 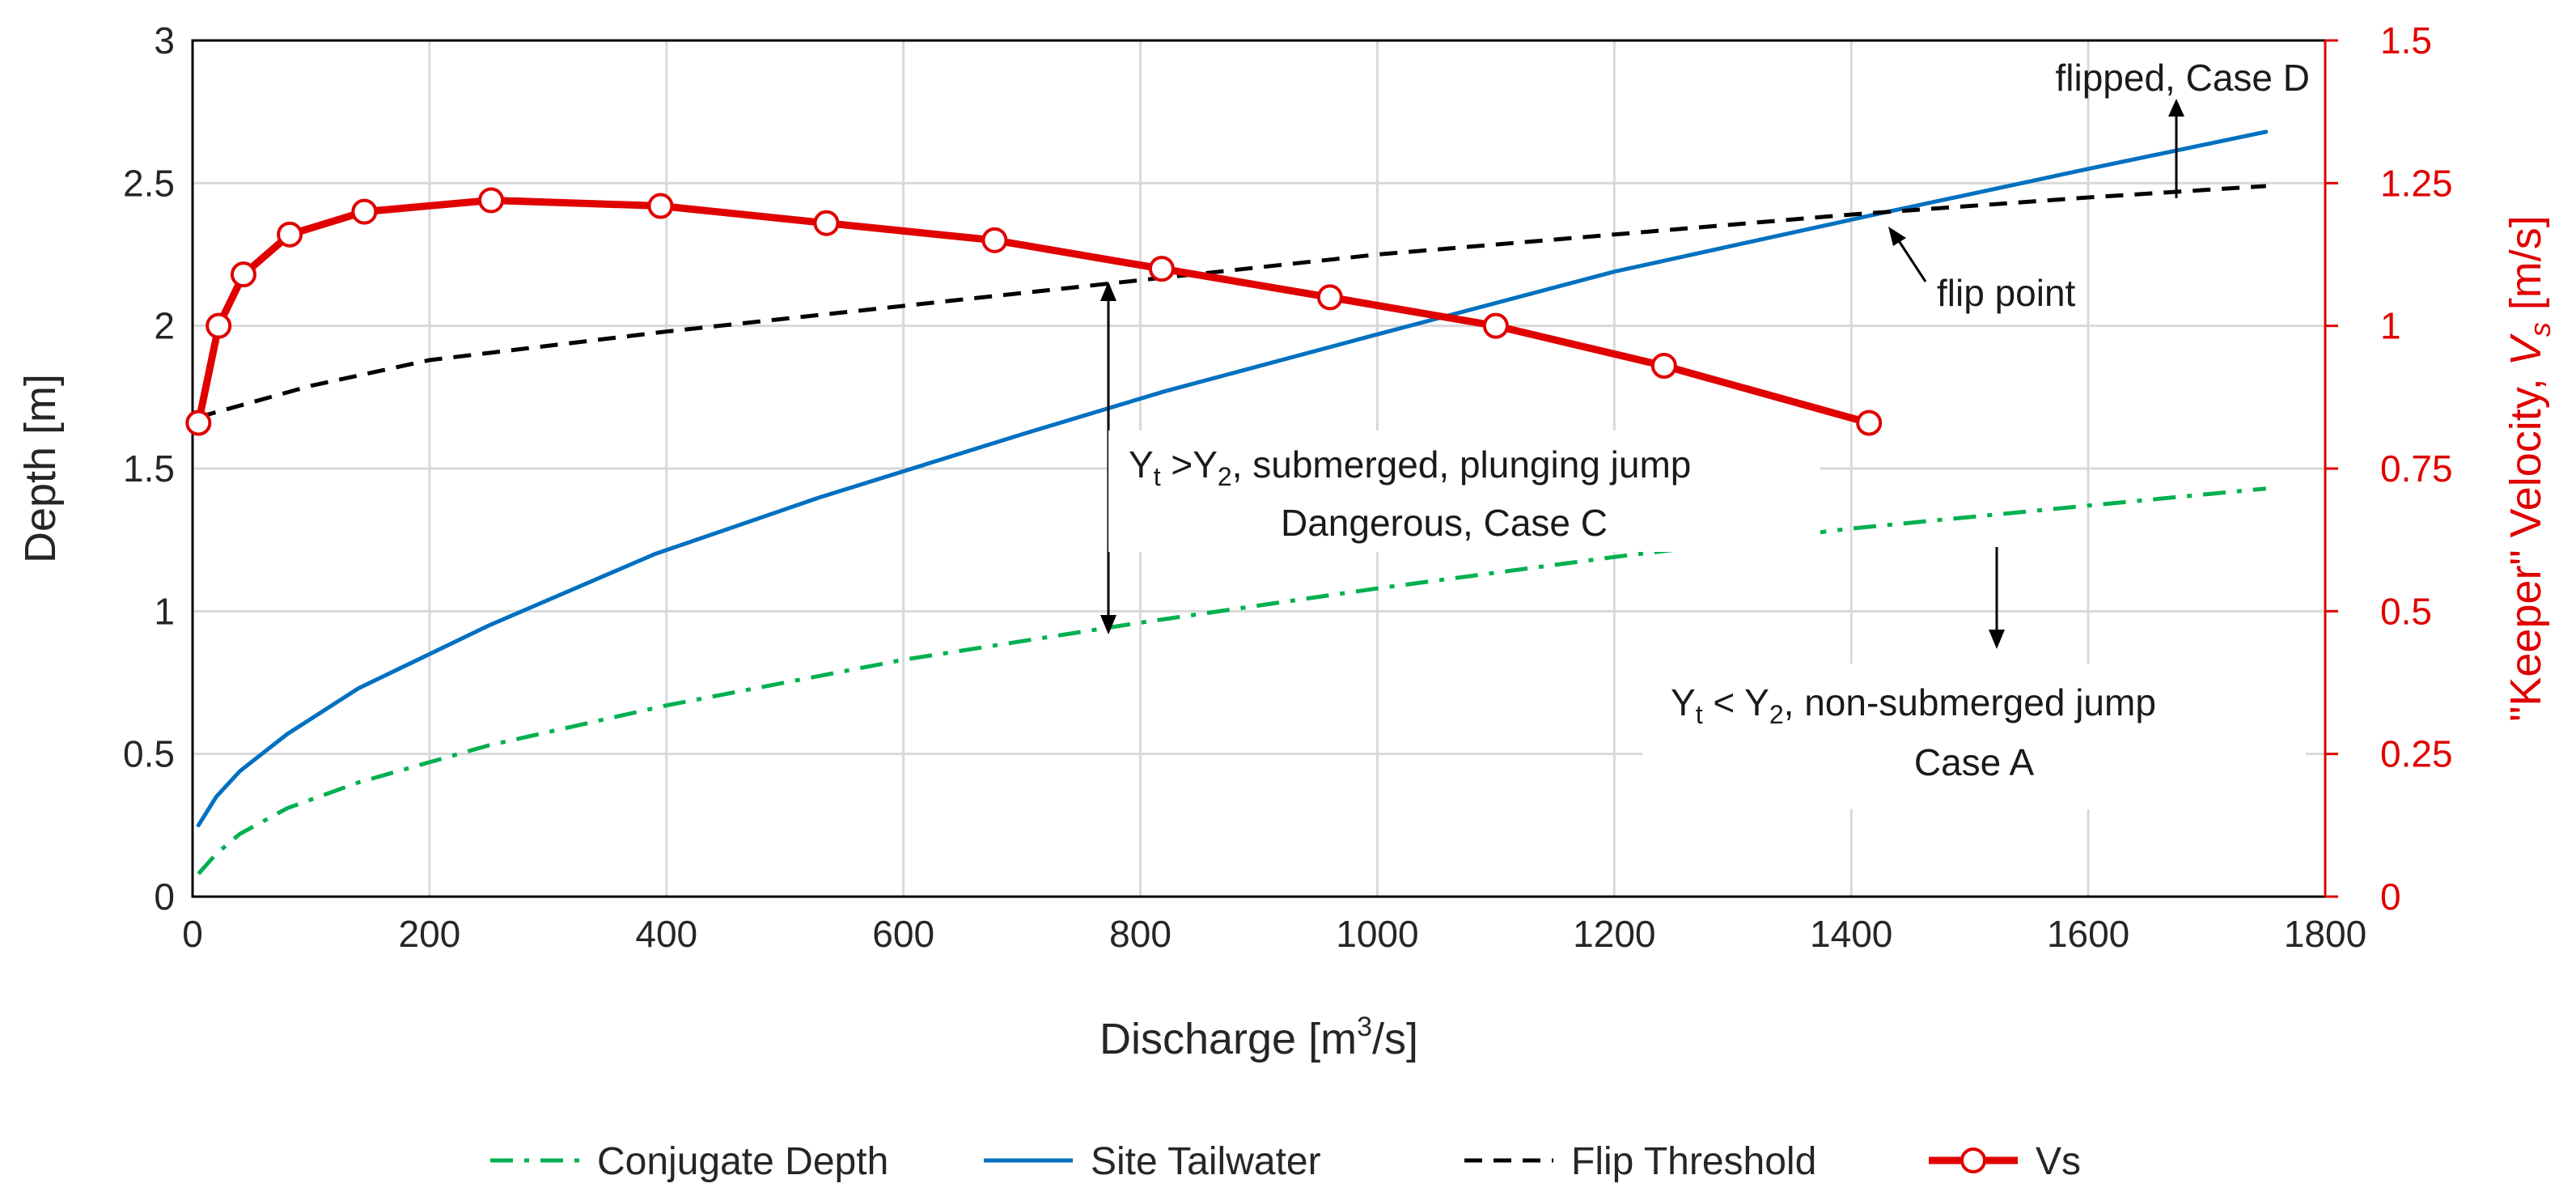 I want to click on y-left-tick-label: 3, so click(x=164, y=40).